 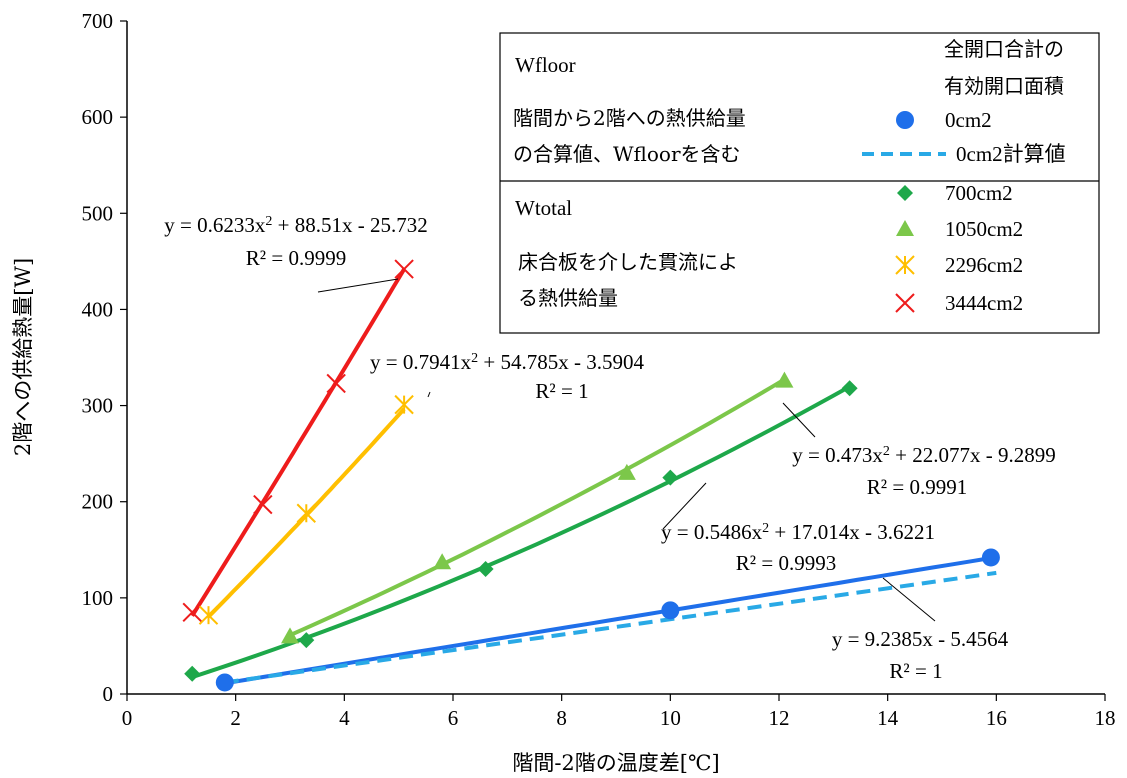 What do you see at coordinates (1004, 49) in the screenshot?
I see `legend-title-line-1: 全開口合計の` at bounding box center [1004, 49].